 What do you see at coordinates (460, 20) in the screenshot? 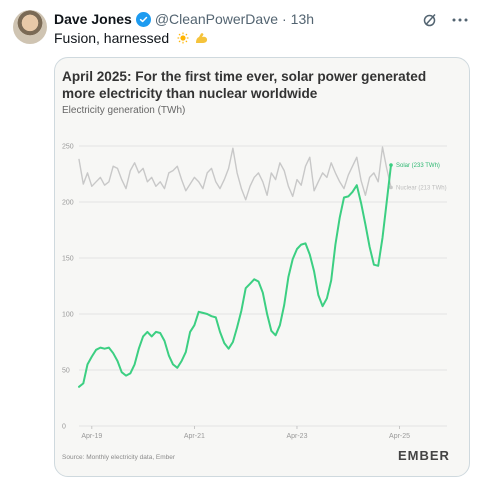
I see `more-icon` at bounding box center [460, 20].